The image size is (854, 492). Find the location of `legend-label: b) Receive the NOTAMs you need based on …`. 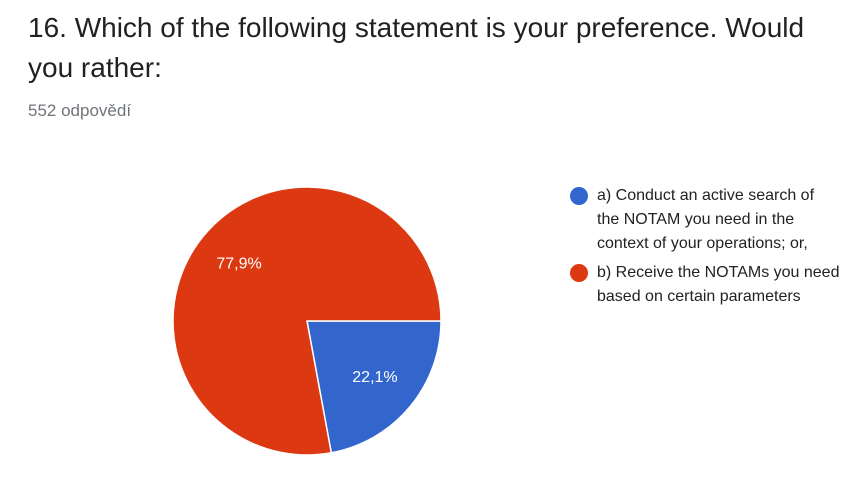

legend-label: b) Receive the NOTAMs you need based on … is located at coordinates (718, 284).